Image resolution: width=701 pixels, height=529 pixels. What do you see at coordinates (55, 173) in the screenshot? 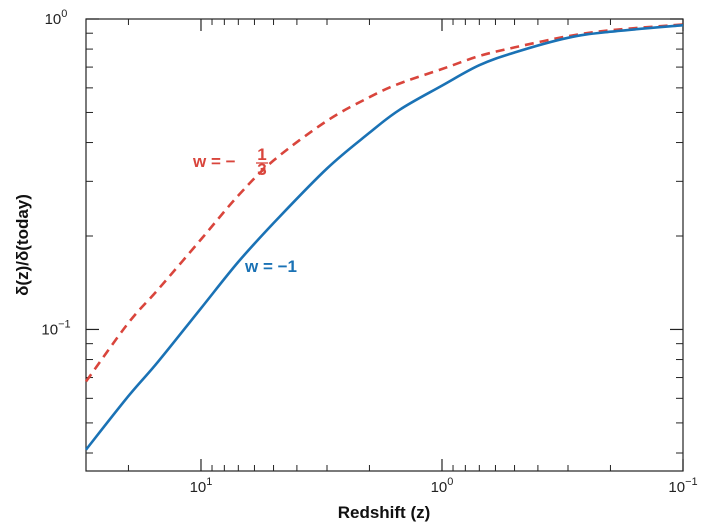
I see `y-tick-labels: 10⁻¹ 10⁰` at bounding box center [55, 173].